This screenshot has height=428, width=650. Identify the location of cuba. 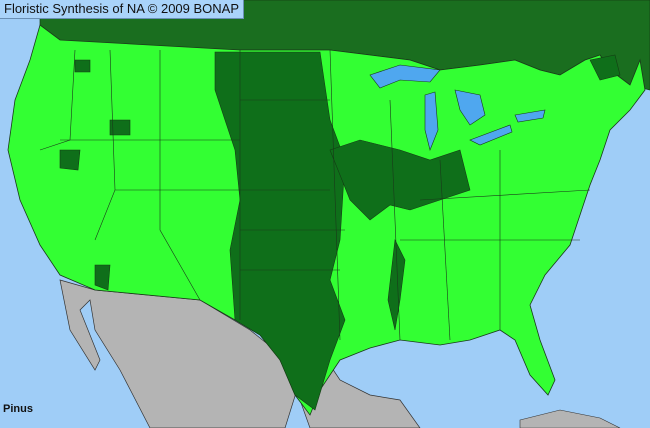
(570, 418).